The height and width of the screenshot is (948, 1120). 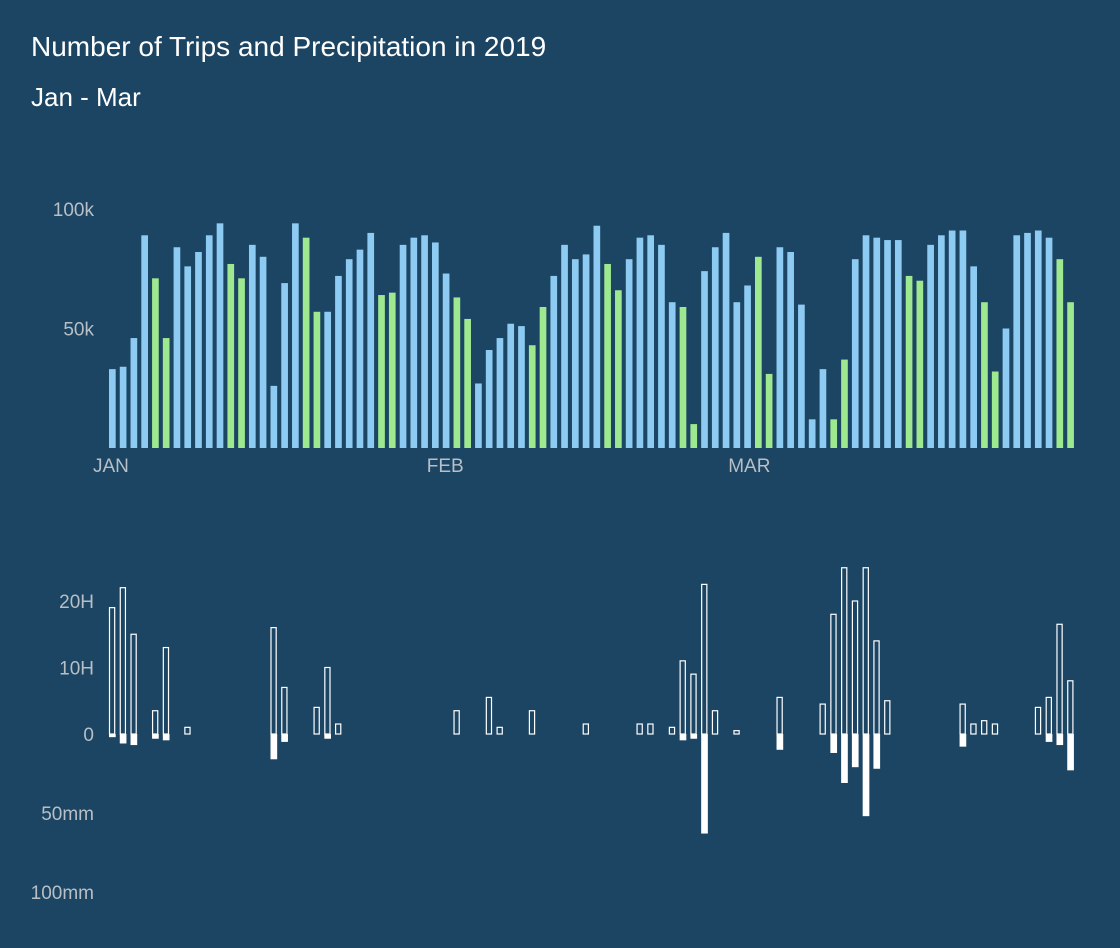 What do you see at coordinates (86, 97) in the screenshot?
I see `chart-subtitle: Jan - Mar` at bounding box center [86, 97].